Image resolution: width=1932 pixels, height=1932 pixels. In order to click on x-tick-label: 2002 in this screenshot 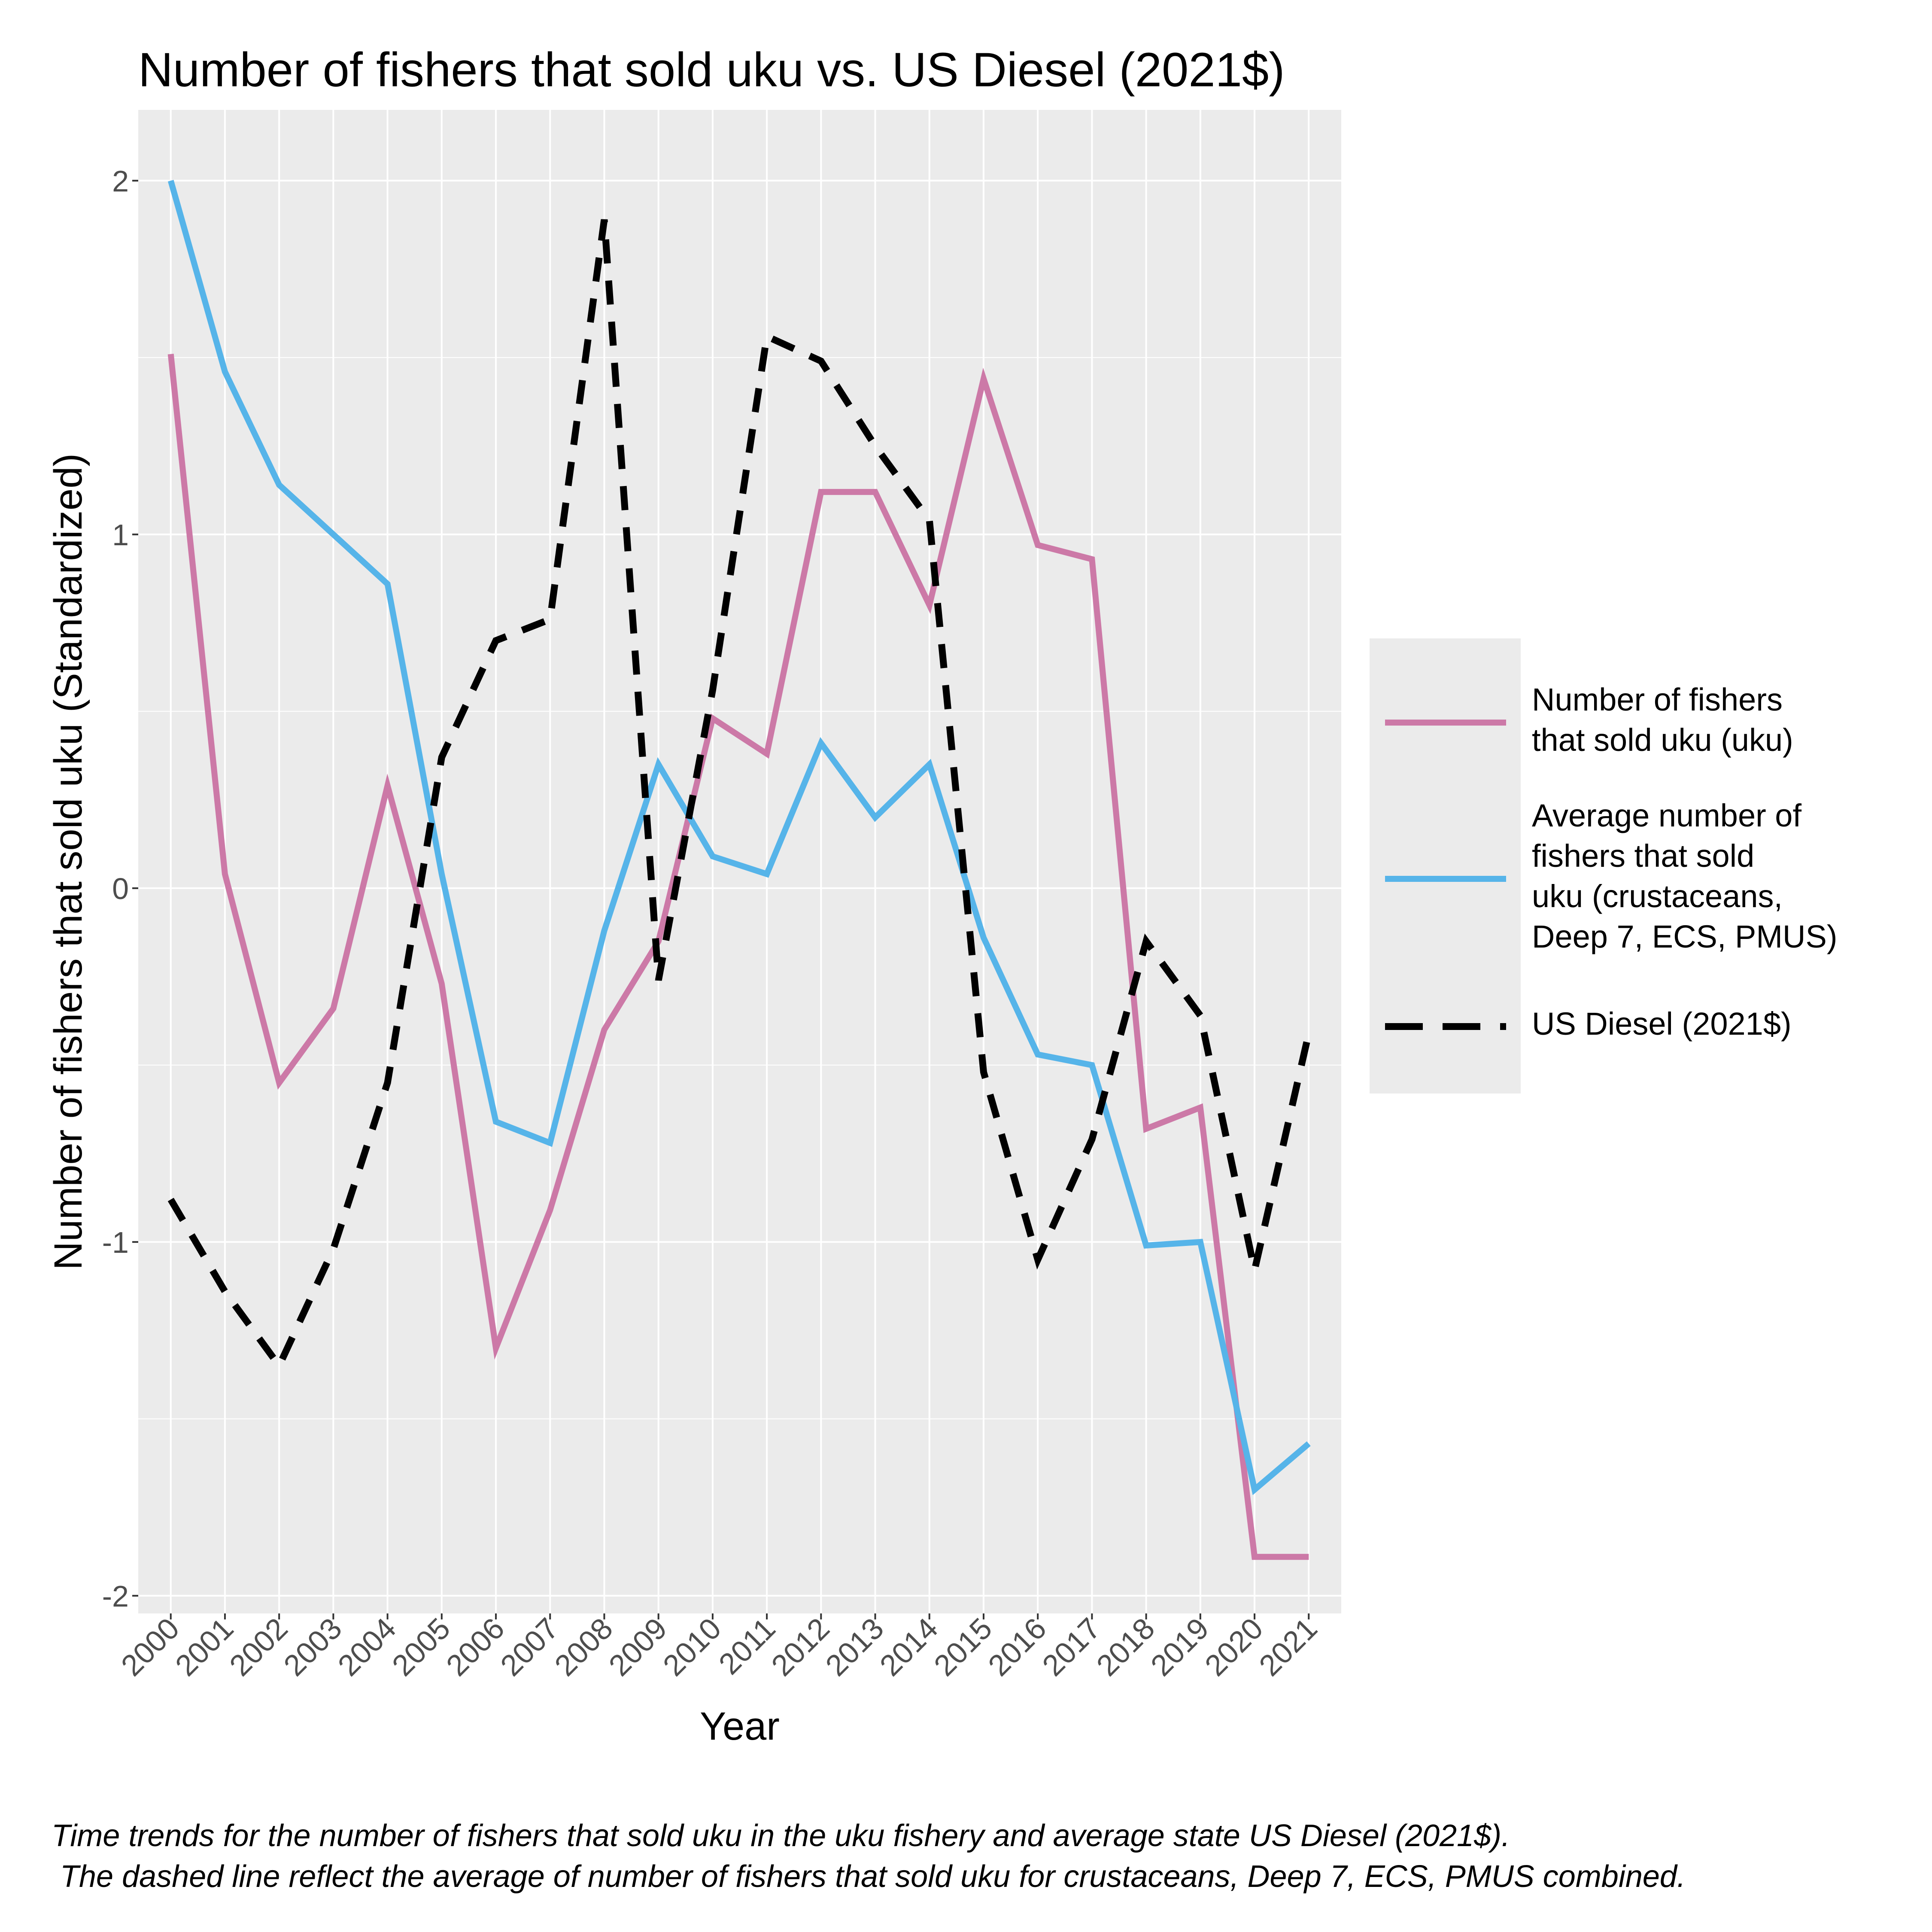, I will do `click(258, 1646)`.